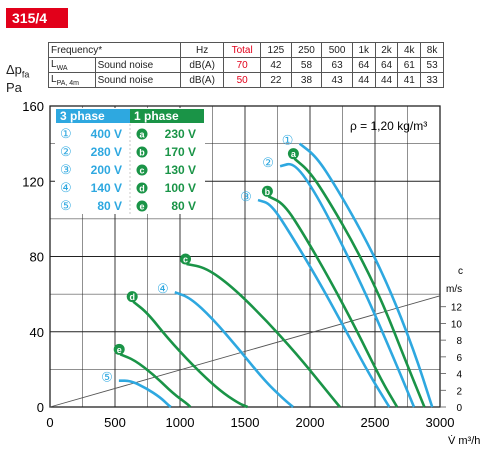  I want to click on velocity-label: c, so click(460, 271).